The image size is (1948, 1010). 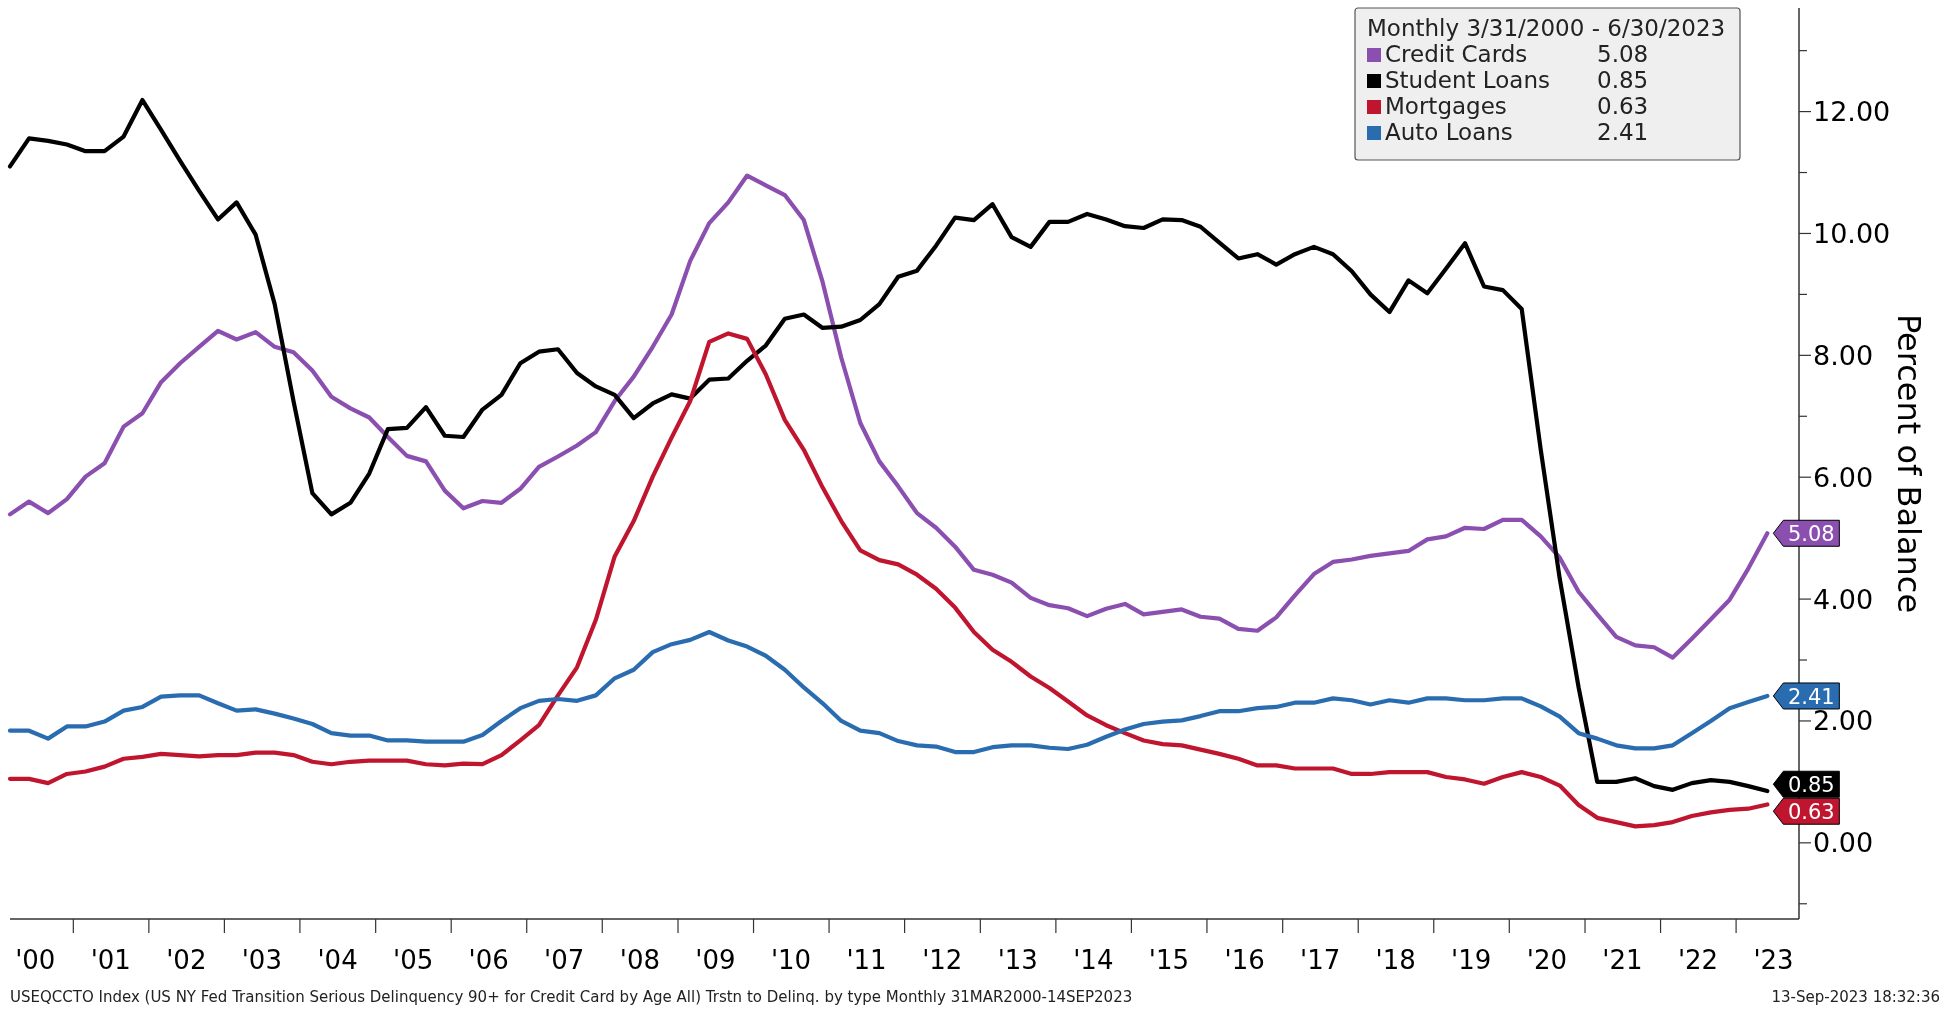 I want to click on x-tick-label: '04, so click(x=337, y=960).